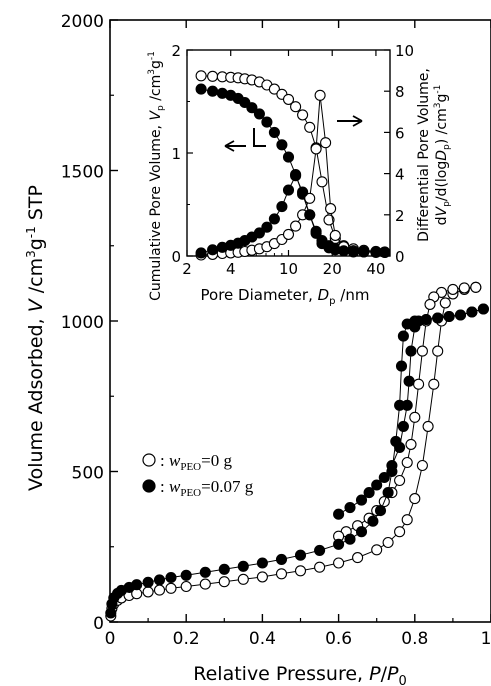 The width and height of the screenshot is (491, 686). What do you see at coordinates (187, 269) in the screenshot?
I see `inset-x-tick-label: 2` at bounding box center [187, 269].